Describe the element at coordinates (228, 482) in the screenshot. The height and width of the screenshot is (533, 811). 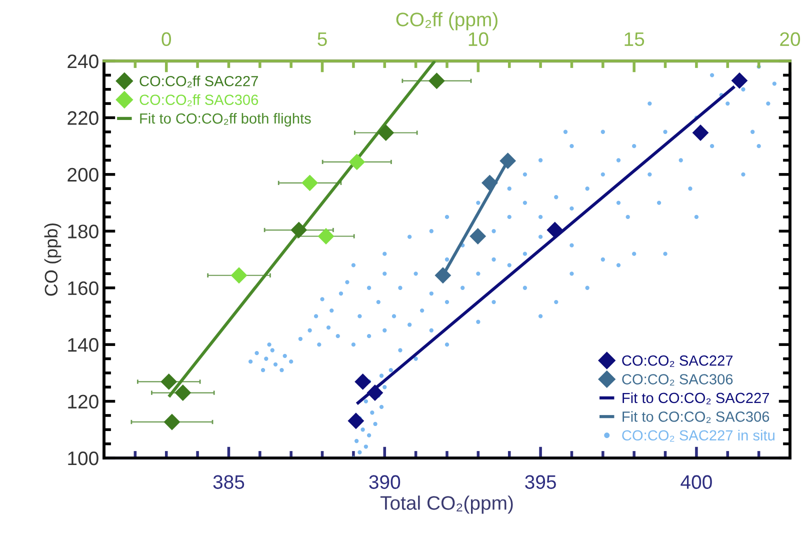
I see `x-tick-label: 385` at that location.